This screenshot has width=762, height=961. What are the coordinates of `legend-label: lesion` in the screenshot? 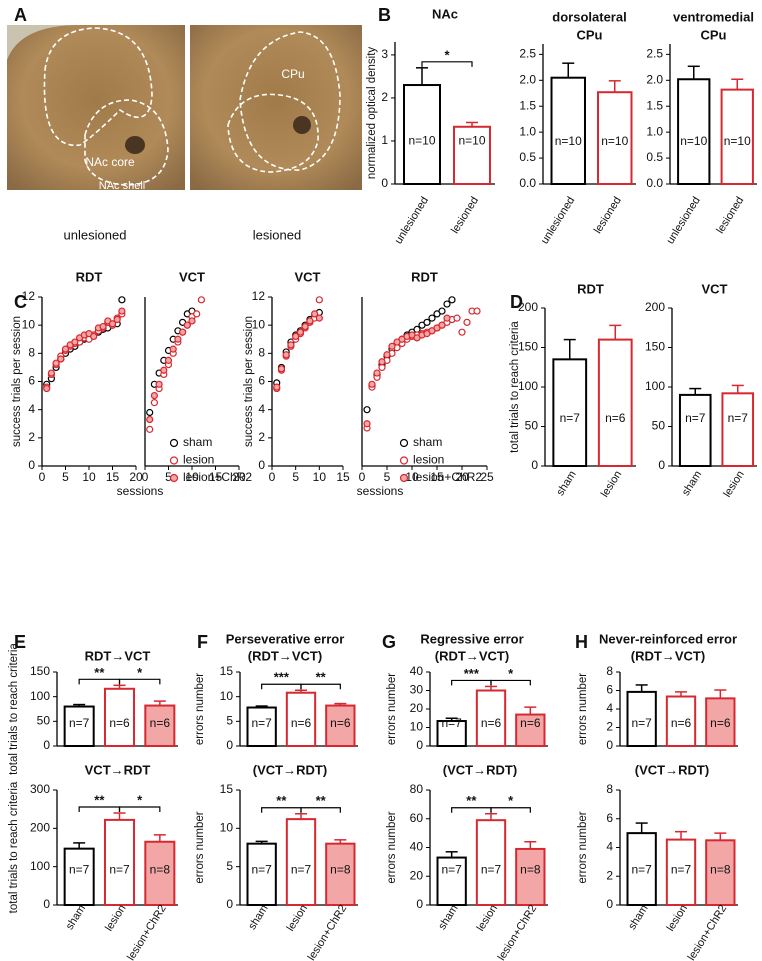 It's located at (198, 460).